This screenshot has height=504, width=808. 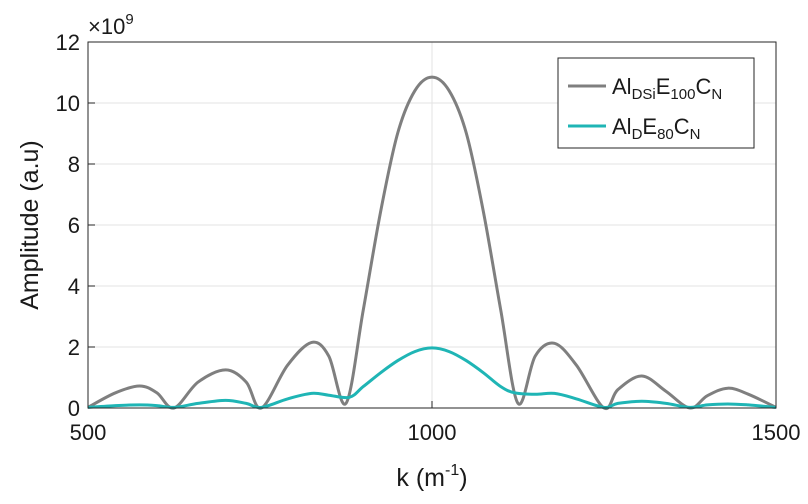 I want to click on y-tick-label: 4, so click(x=74, y=286).